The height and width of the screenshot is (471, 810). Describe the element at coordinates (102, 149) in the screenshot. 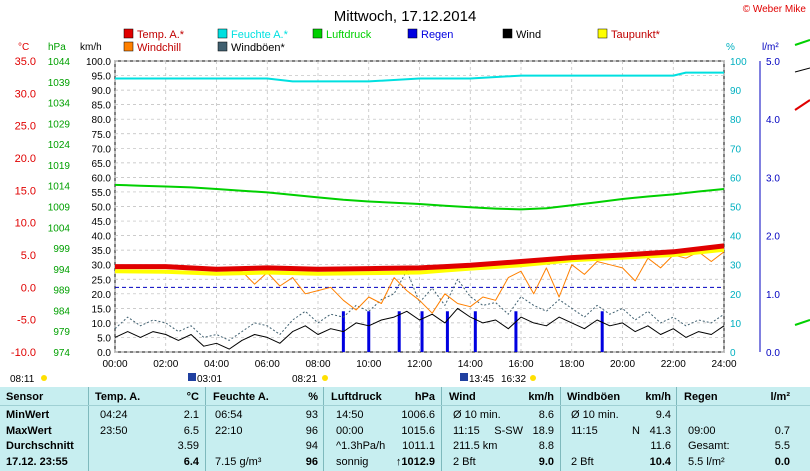

I see `wind-tick-label: 70.0` at that location.